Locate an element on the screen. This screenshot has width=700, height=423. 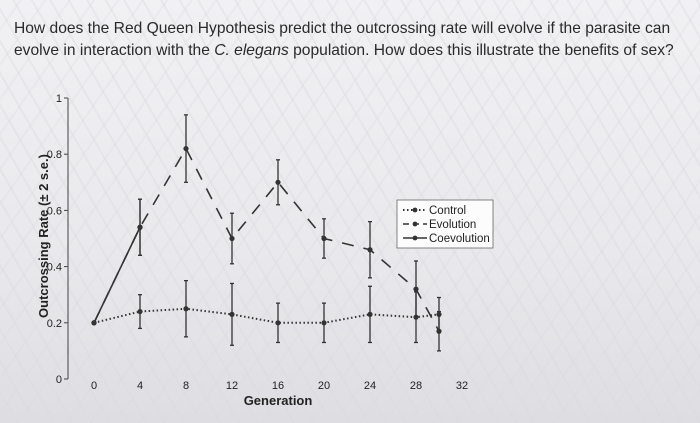
y-tick-label: 0.8 is located at coordinates (54, 155).